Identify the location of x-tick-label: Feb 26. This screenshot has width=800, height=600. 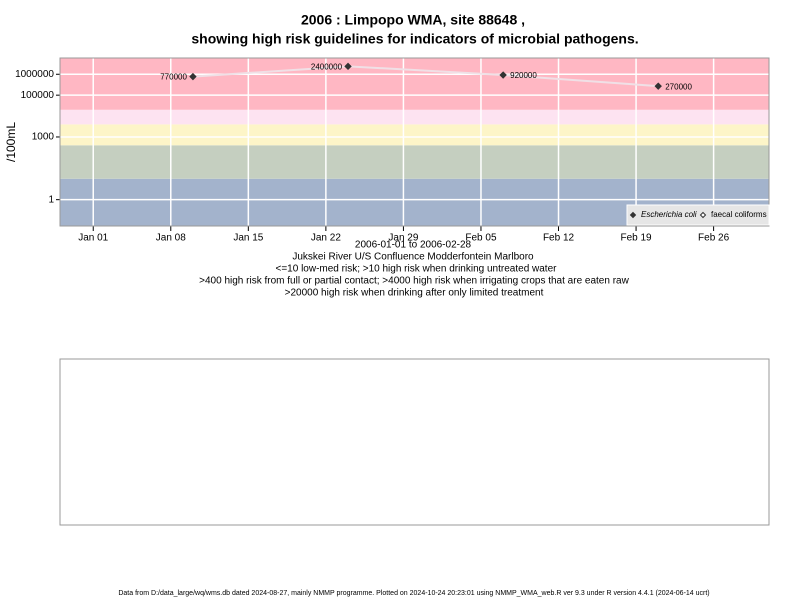
(714, 238).